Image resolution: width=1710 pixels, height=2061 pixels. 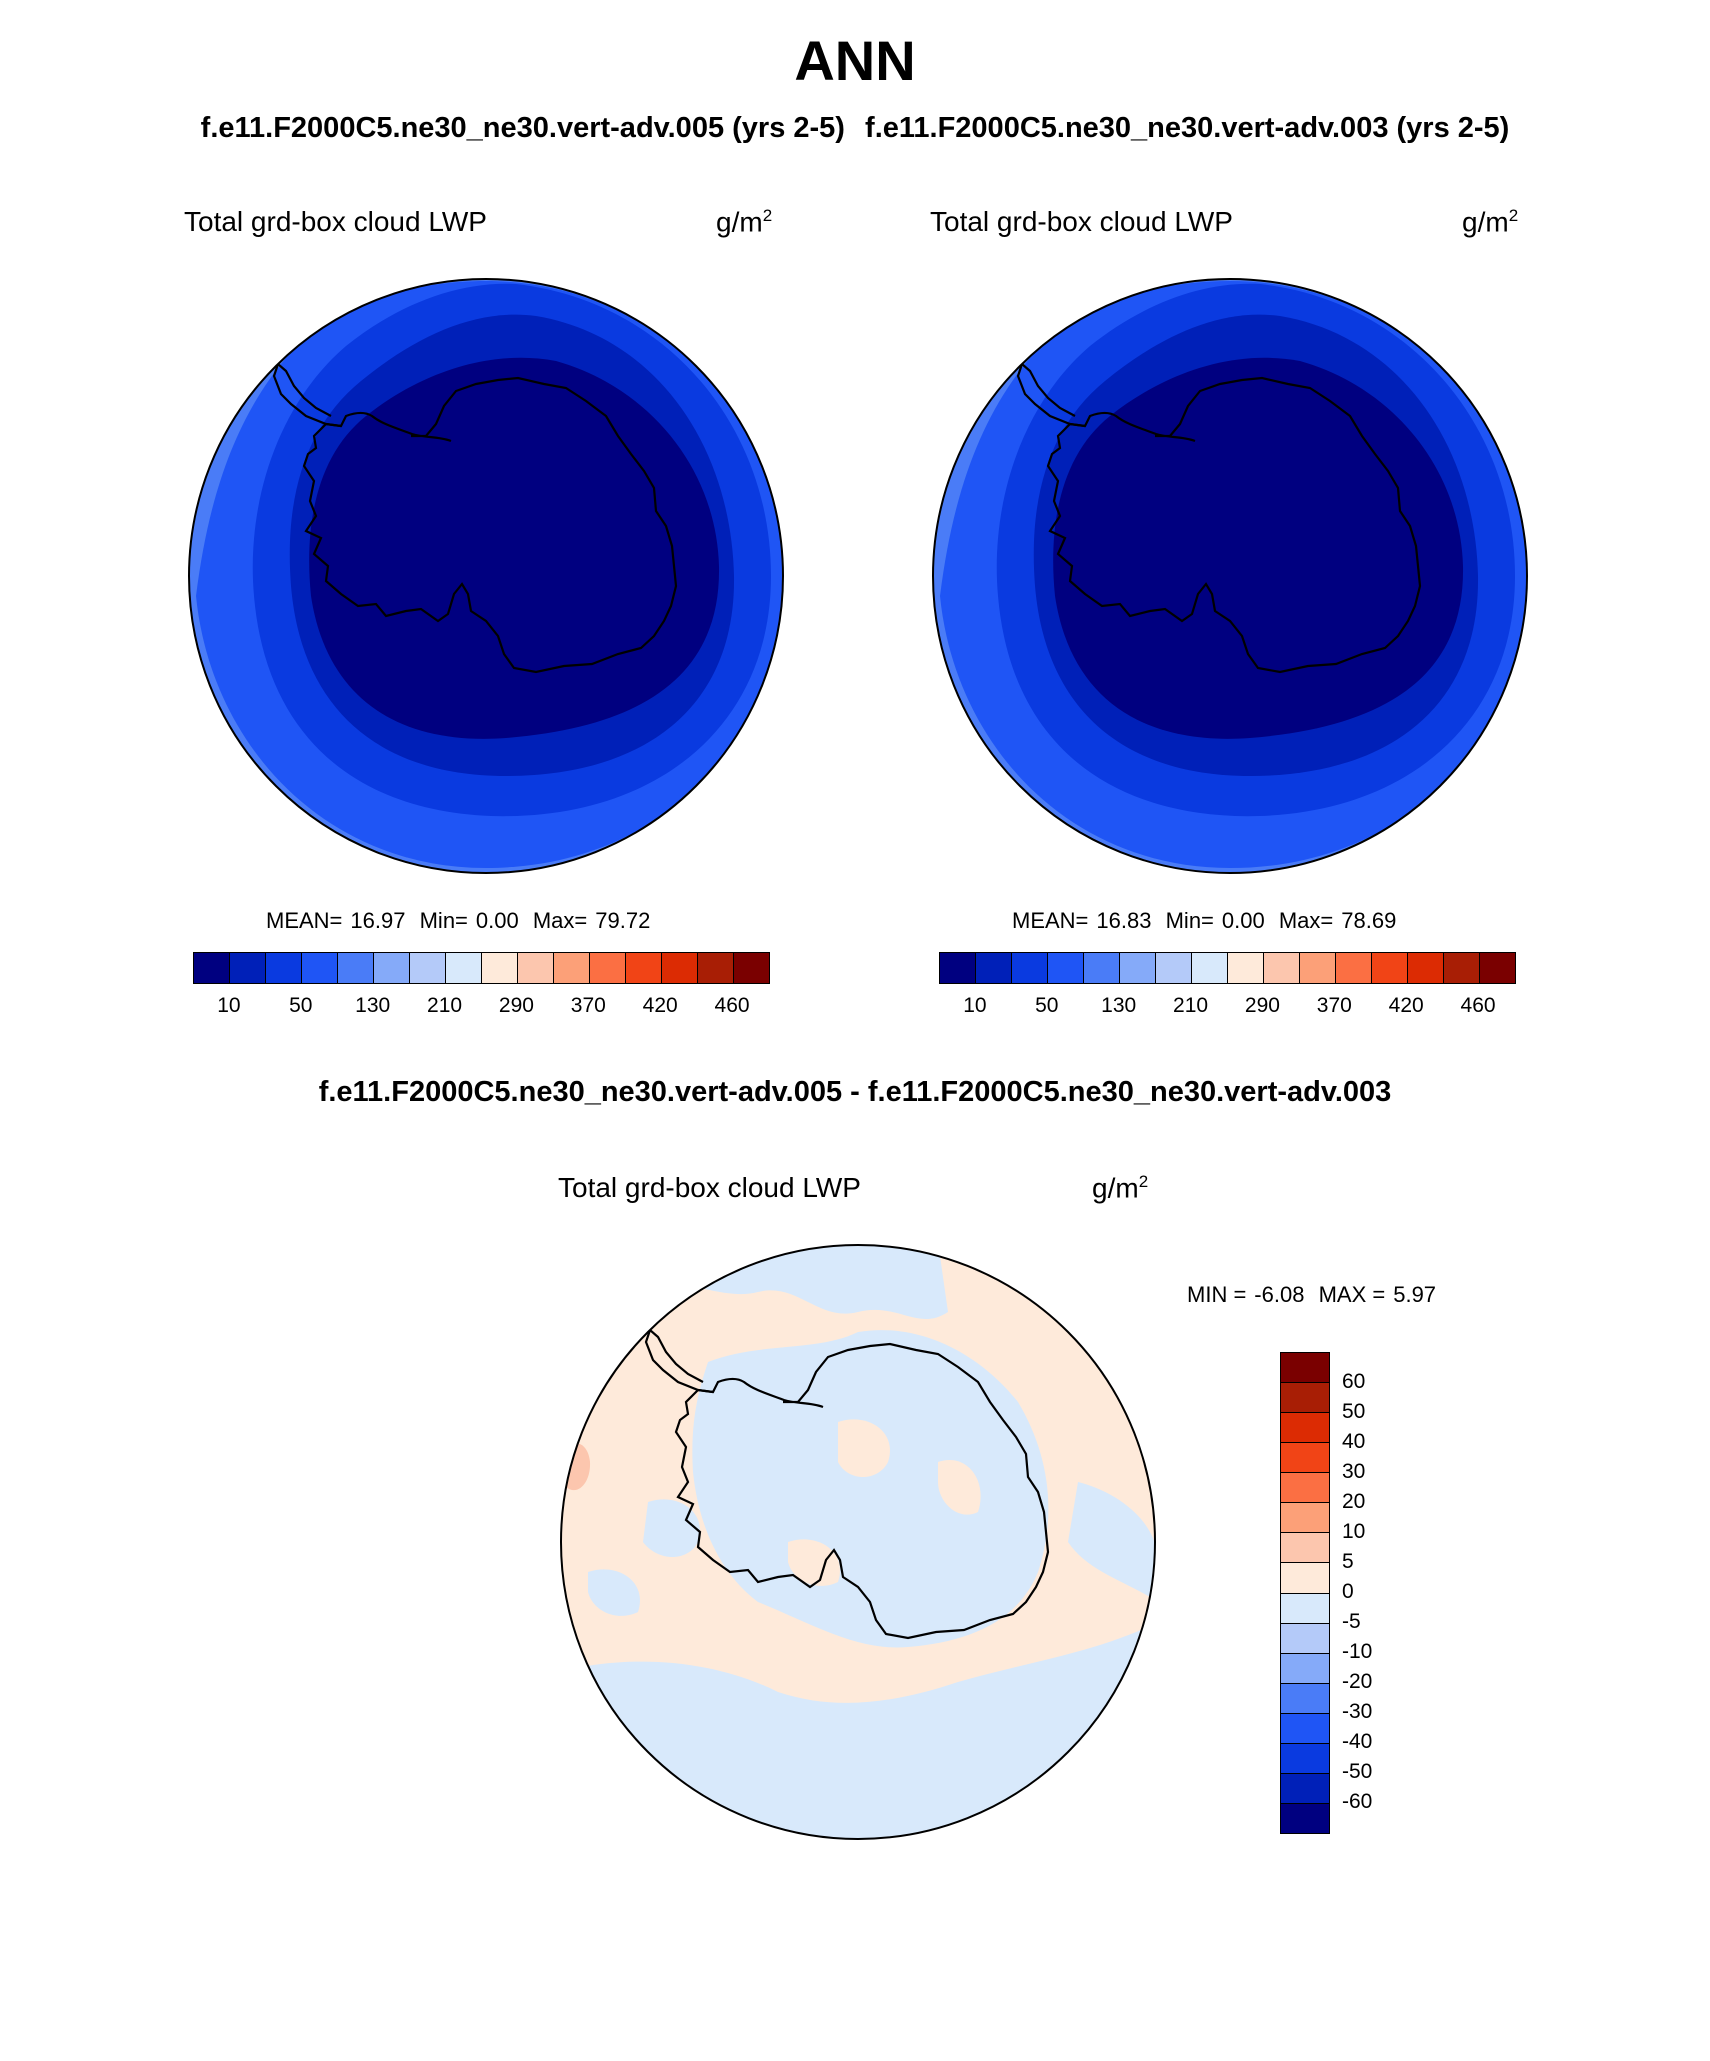 I want to click on right-ice-core, so click(x=1258, y=548).